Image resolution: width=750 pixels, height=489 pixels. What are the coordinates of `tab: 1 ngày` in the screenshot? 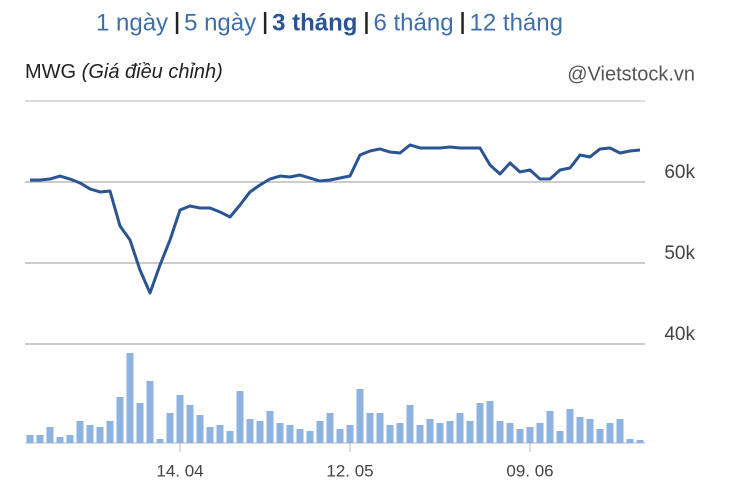 It's located at (132, 22).